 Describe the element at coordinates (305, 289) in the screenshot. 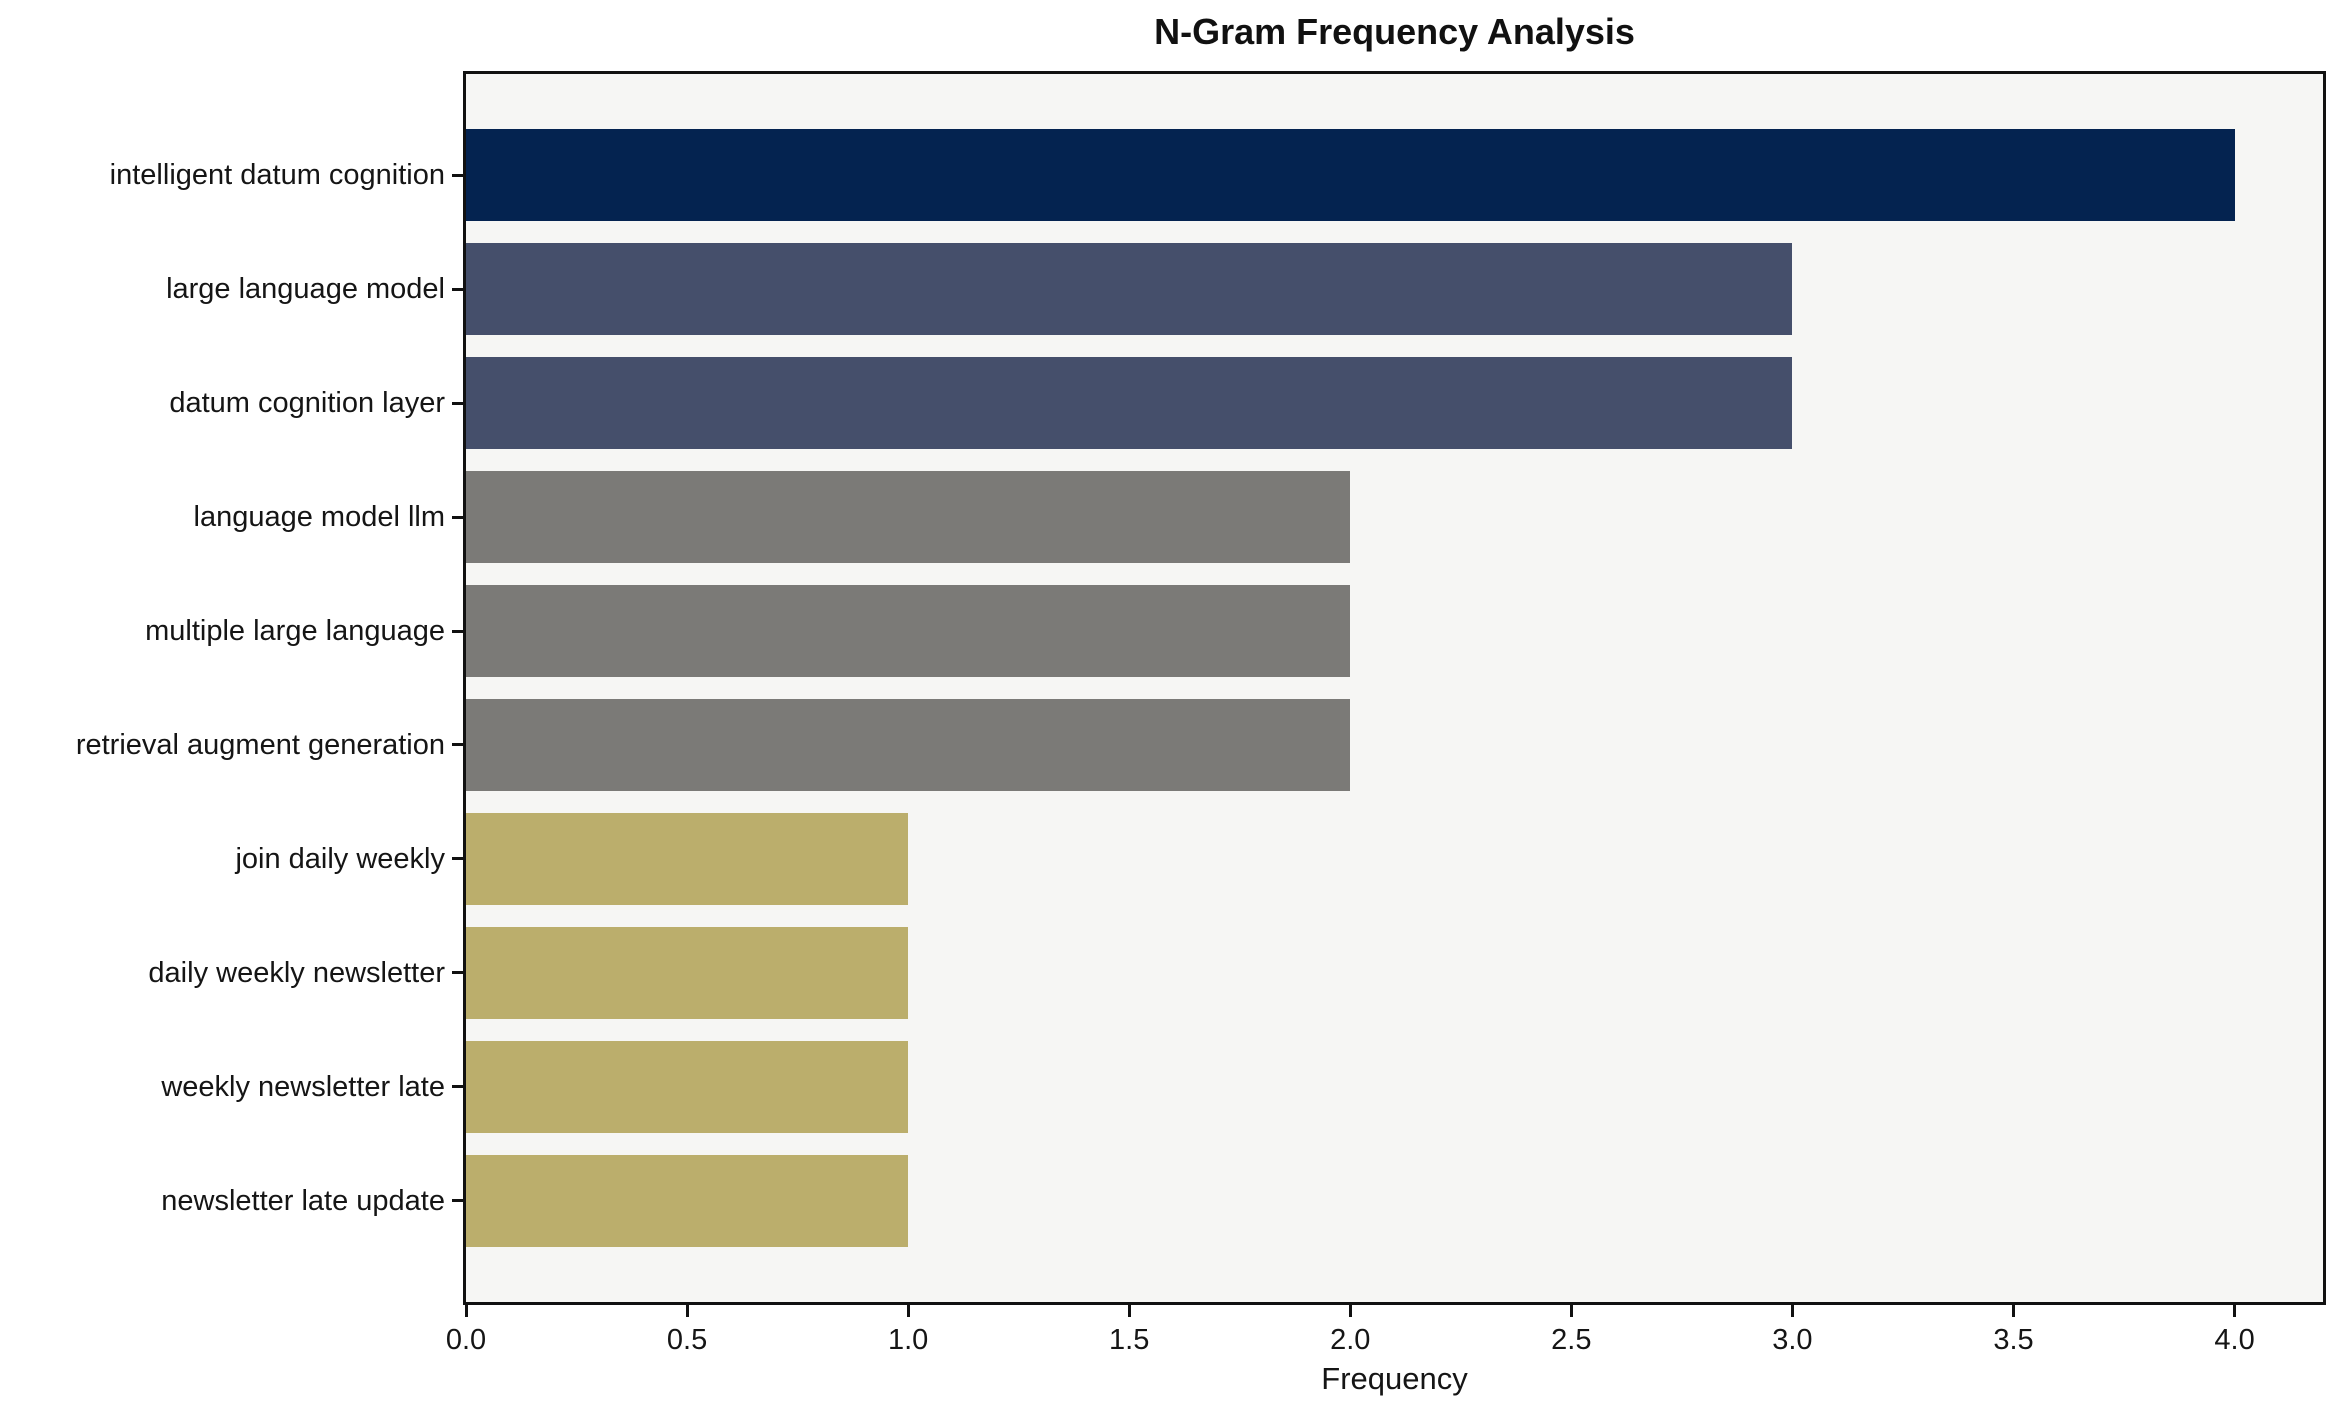

I see `y-tick-label: large language model` at that location.